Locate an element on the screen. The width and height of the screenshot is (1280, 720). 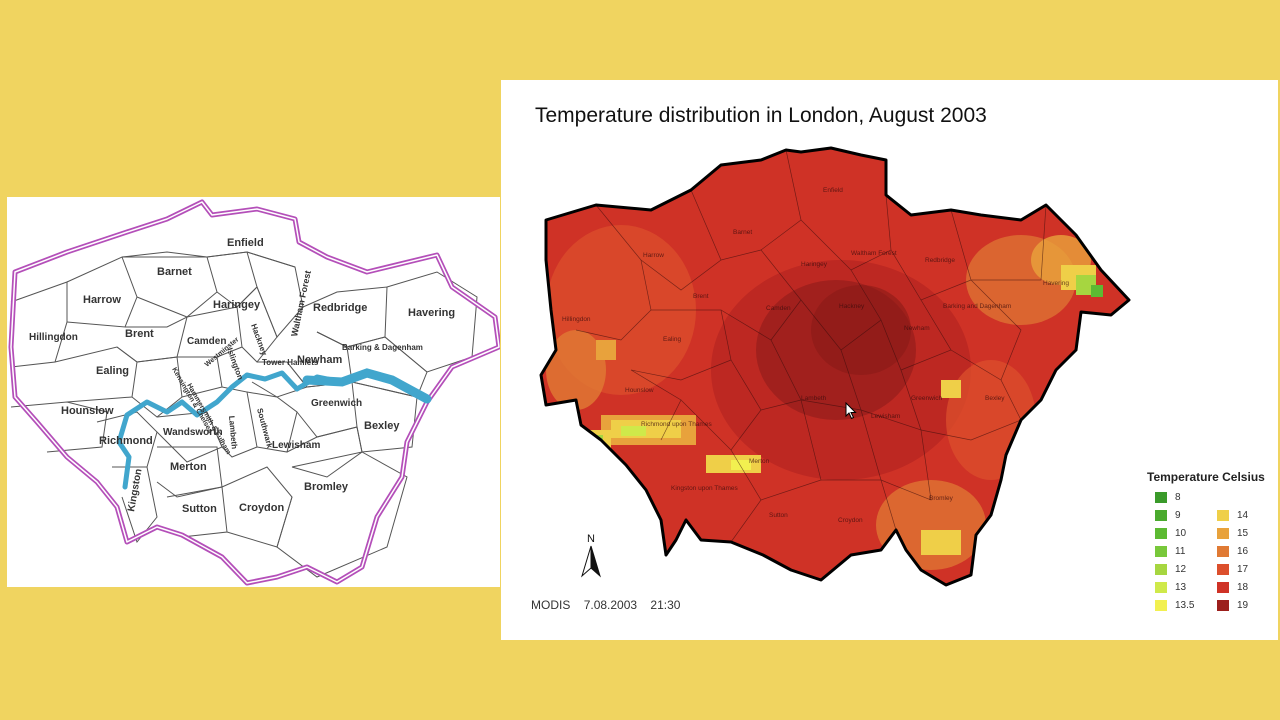
label-kensington-chelsea: Kensington & Chelsea is located at coordinates (191, 401).